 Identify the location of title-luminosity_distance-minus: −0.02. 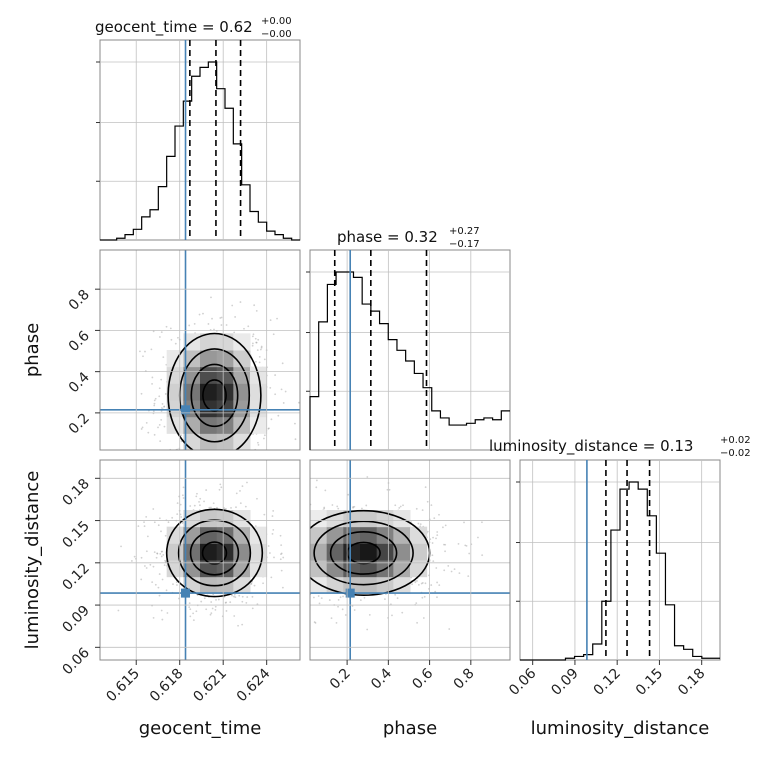
(735, 453).